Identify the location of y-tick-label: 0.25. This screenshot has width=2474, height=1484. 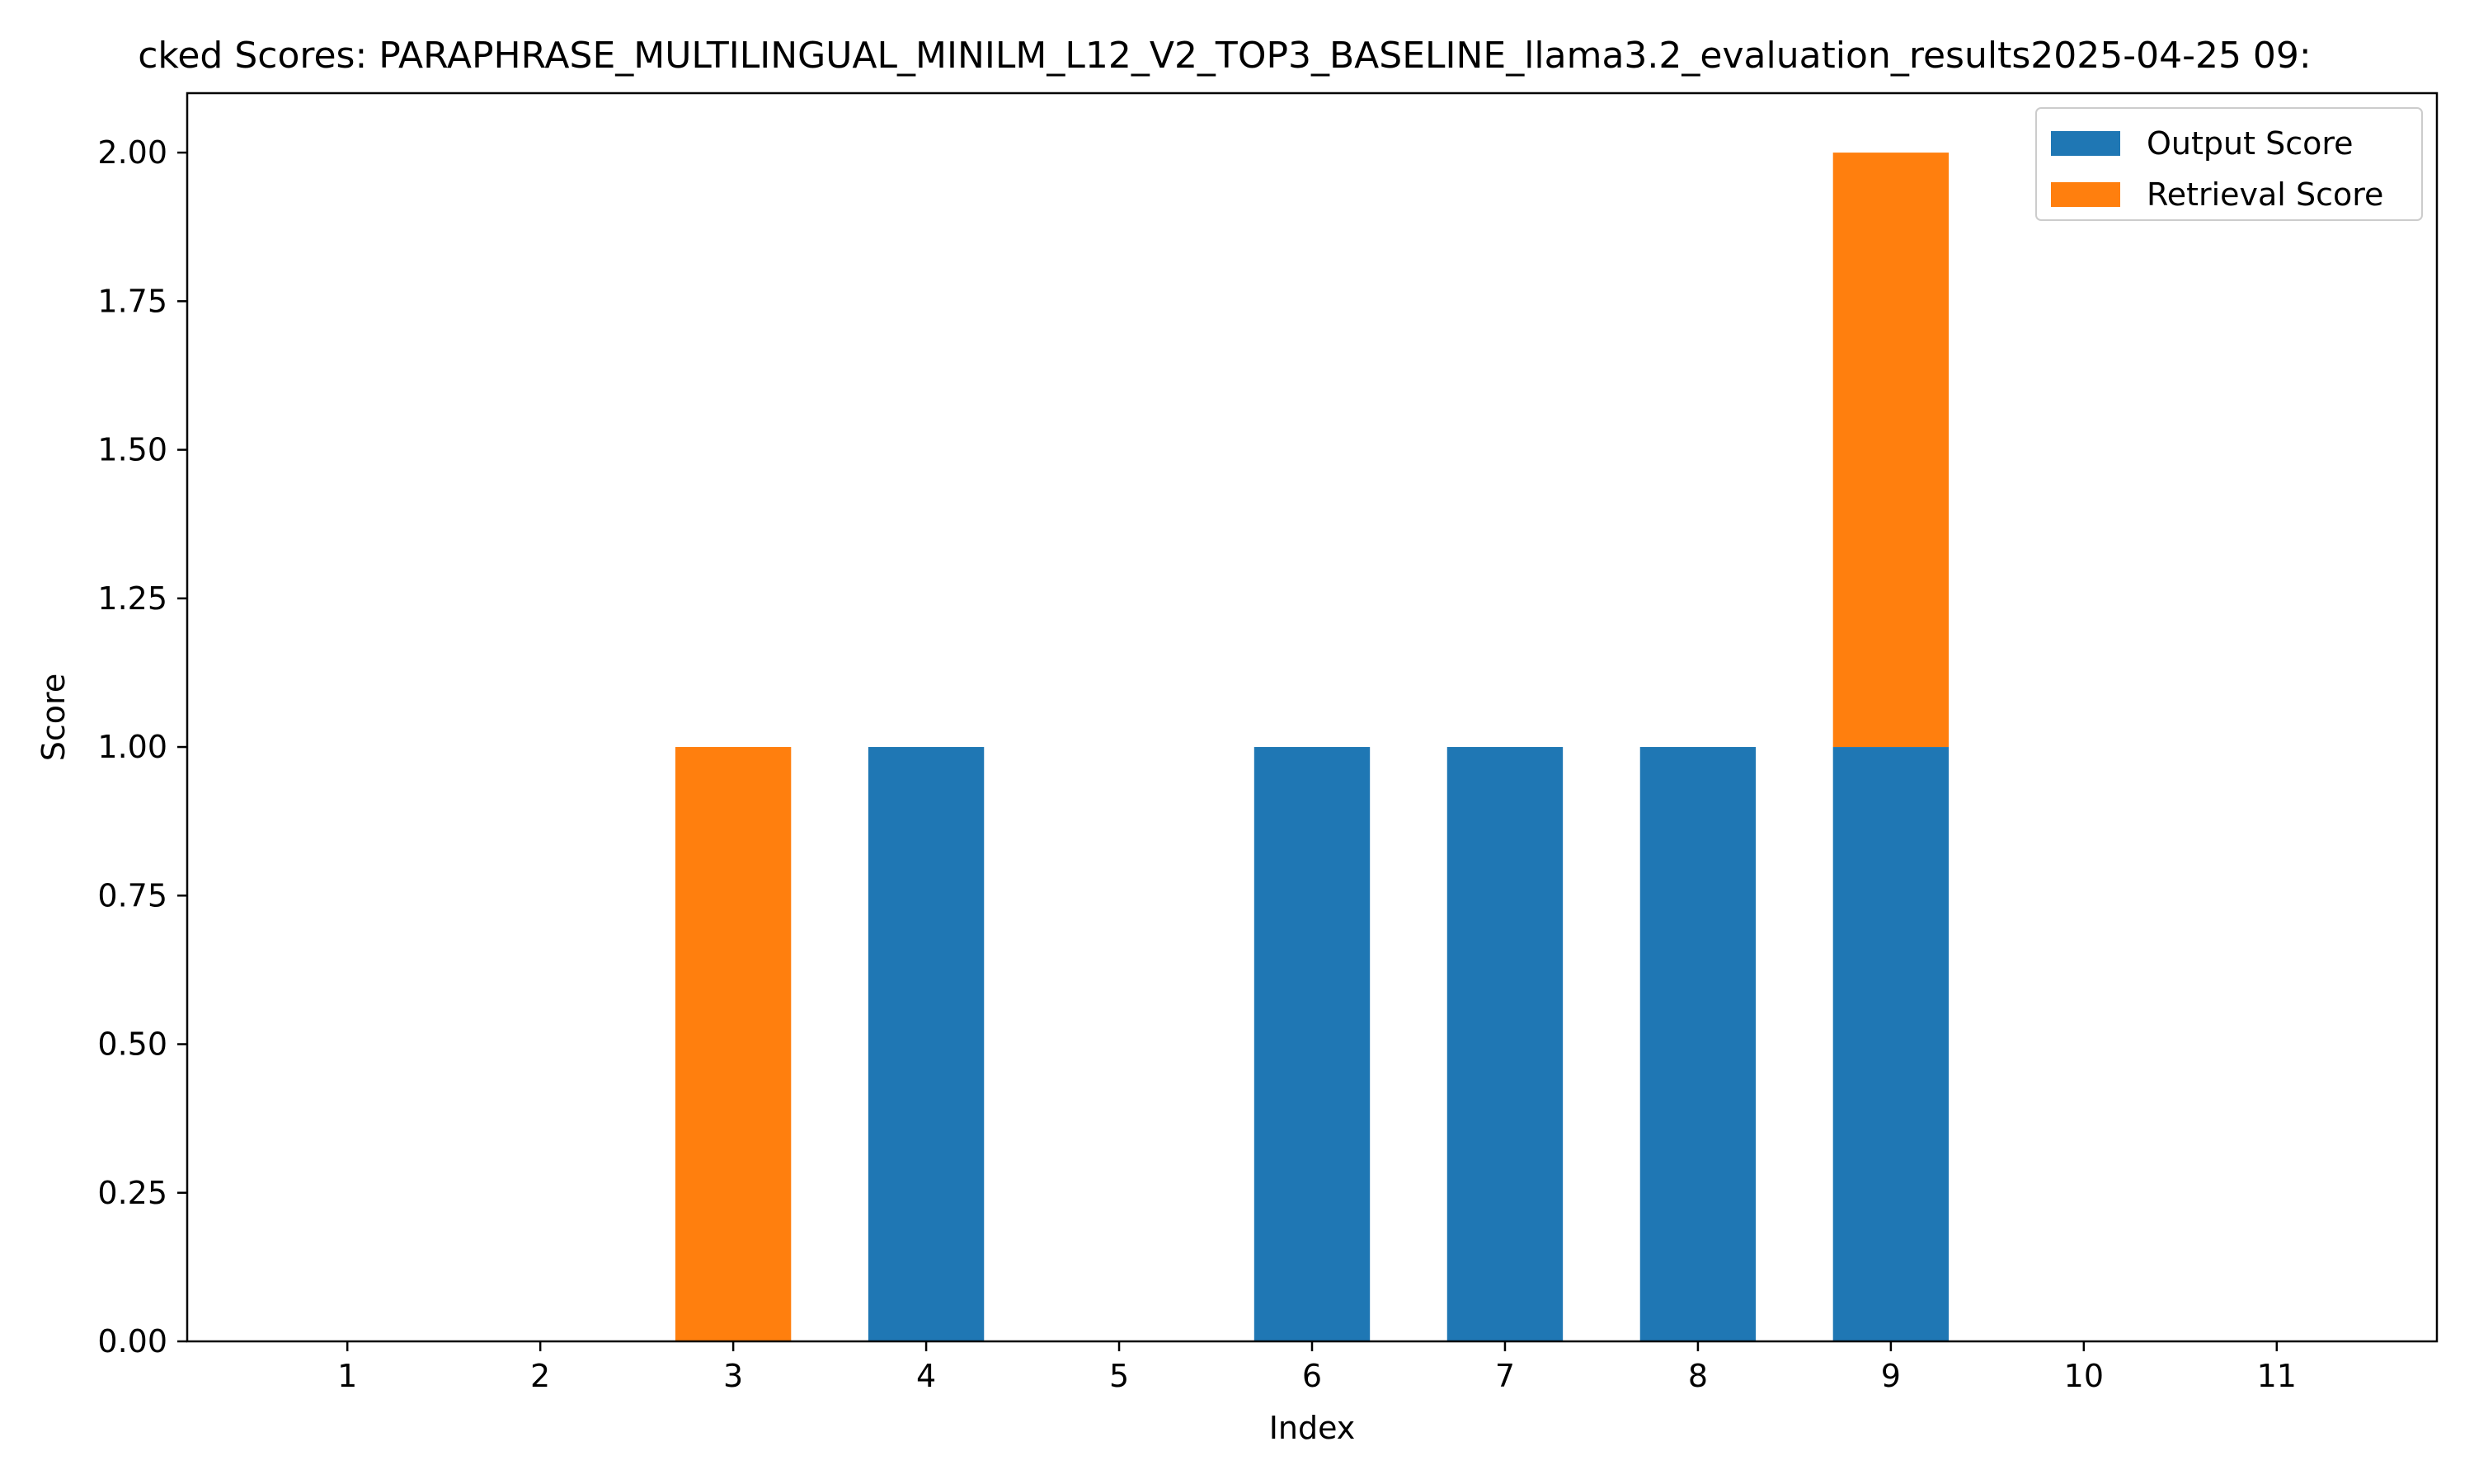
(132, 1193).